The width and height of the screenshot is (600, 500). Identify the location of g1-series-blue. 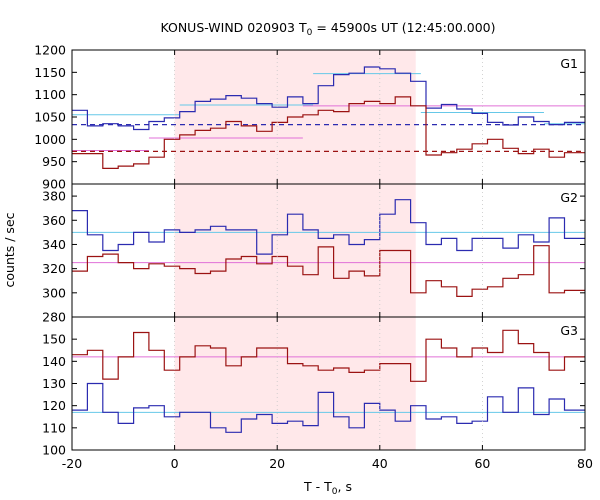
(328, 98).